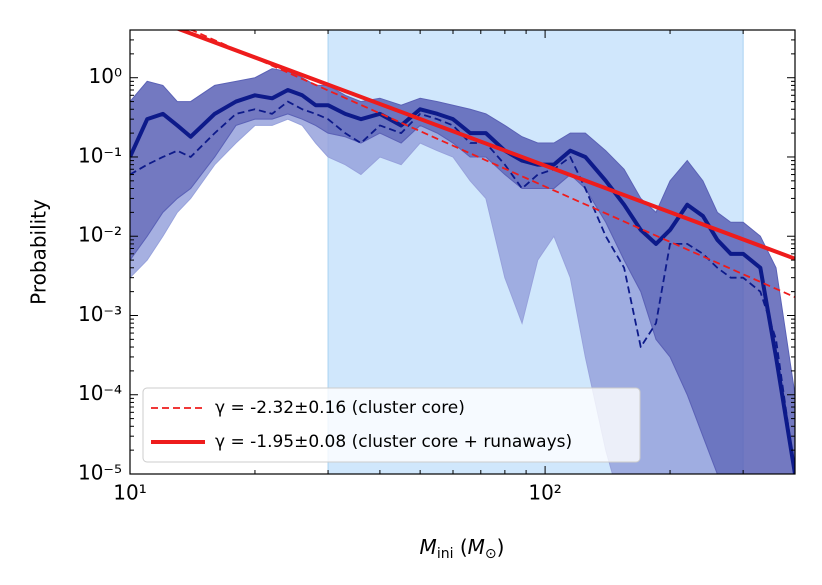 The height and width of the screenshot is (585, 822). I want to click on x-tick-label: 10², so click(544, 493).